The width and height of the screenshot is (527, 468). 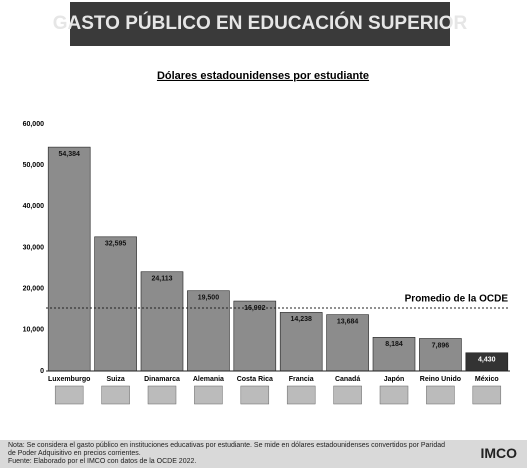 I want to click on y-tick-label: 60,000, so click(x=34, y=124).